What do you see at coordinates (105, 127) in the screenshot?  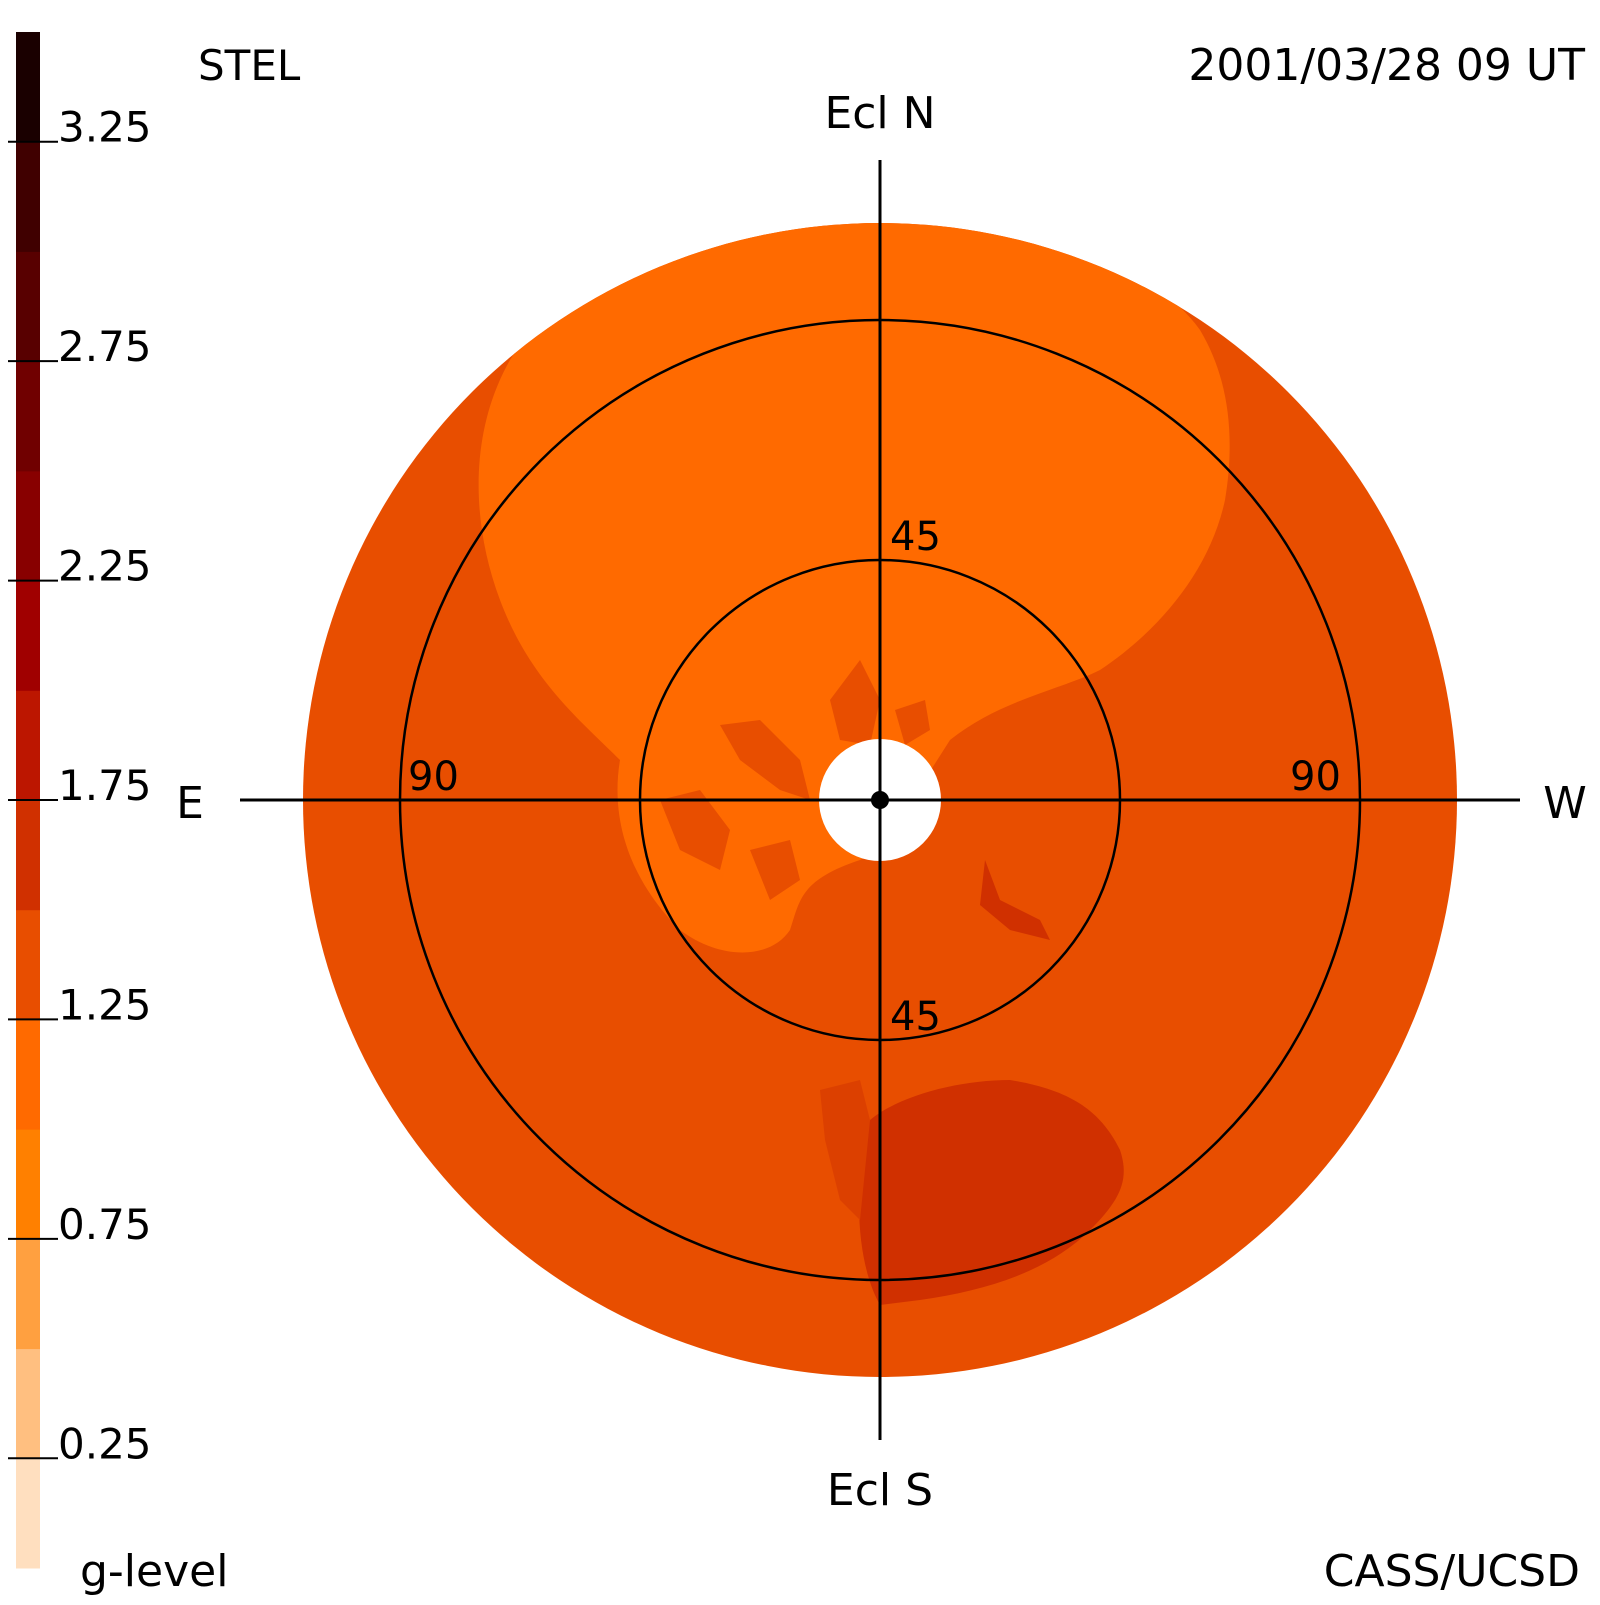 I see `colorbar-tick-label: 3.25` at bounding box center [105, 127].